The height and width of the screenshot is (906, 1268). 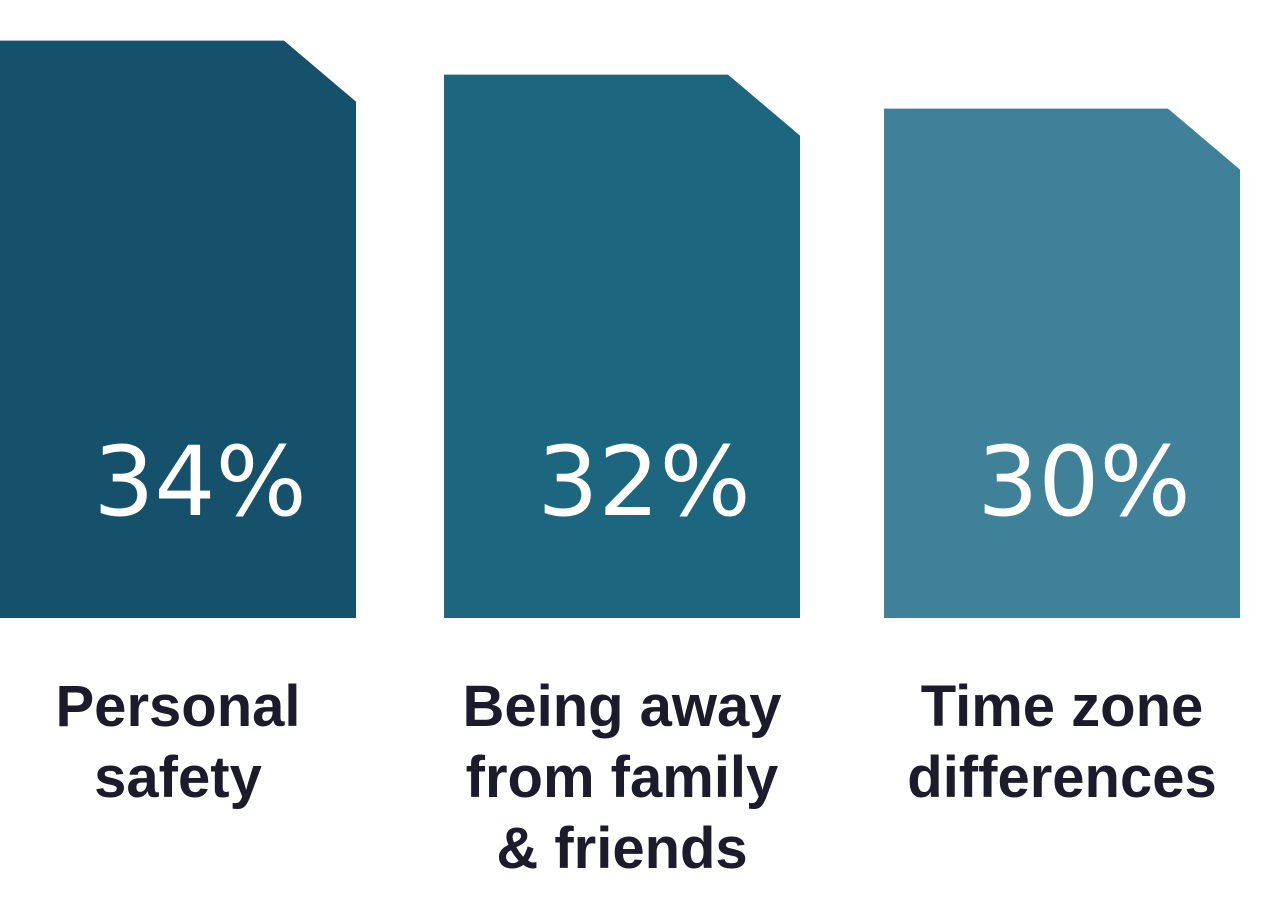 What do you see at coordinates (621, 848) in the screenshot?
I see `category-label: & friends` at bounding box center [621, 848].